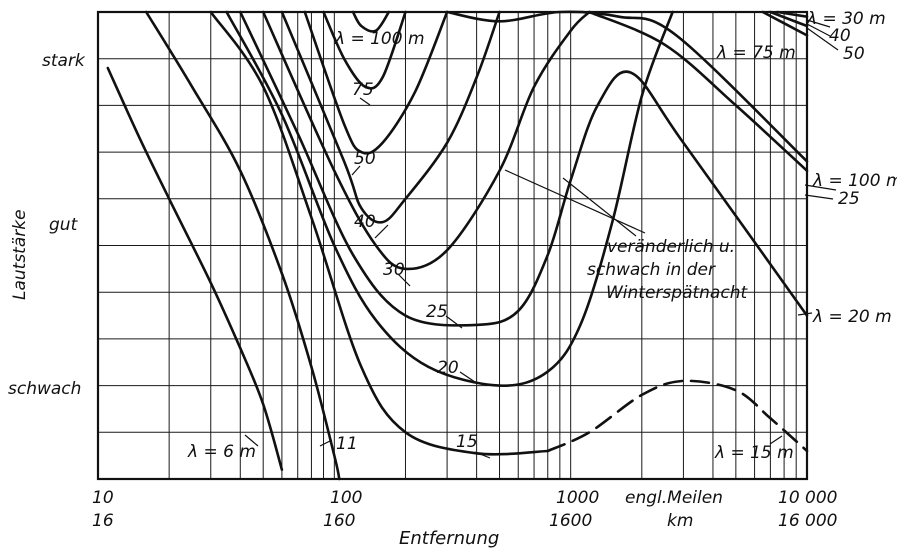 The width and height of the screenshot is (897, 549). What do you see at coordinates (103, 521) in the screenshot?
I see `x-tick-km-16: 16` at bounding box center [103, 521].